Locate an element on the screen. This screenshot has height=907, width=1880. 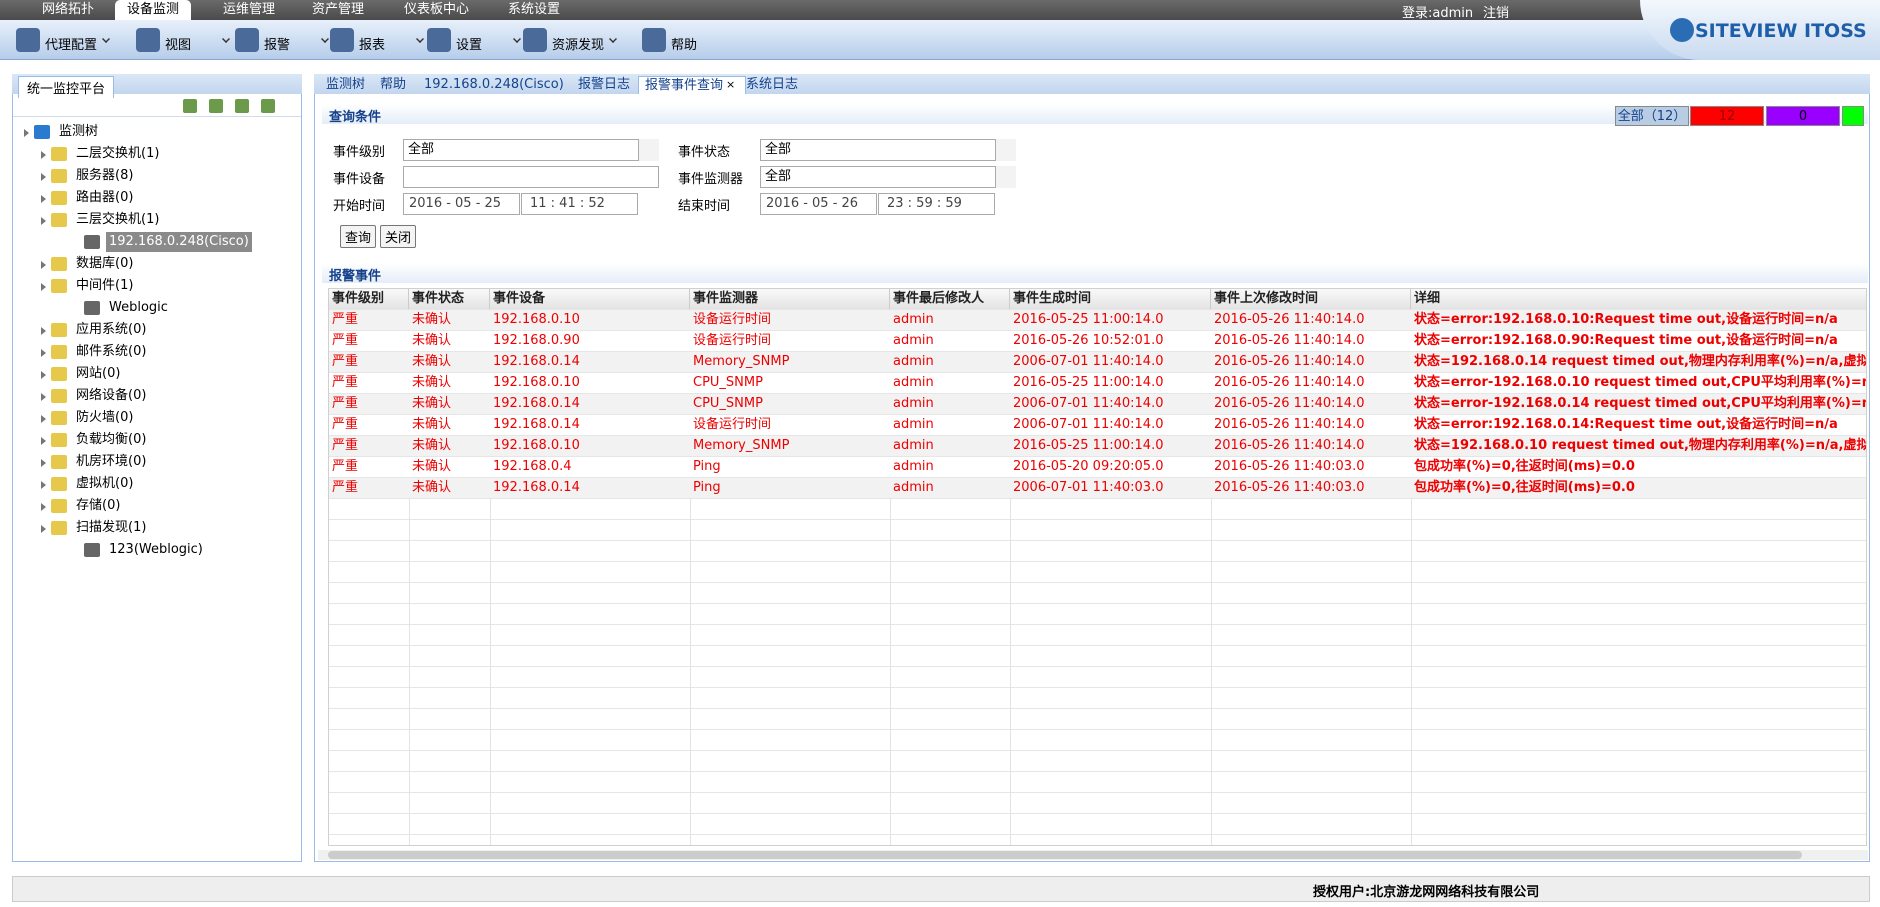
tree-node: 路由器(0) is located at coordinates (105, 197).